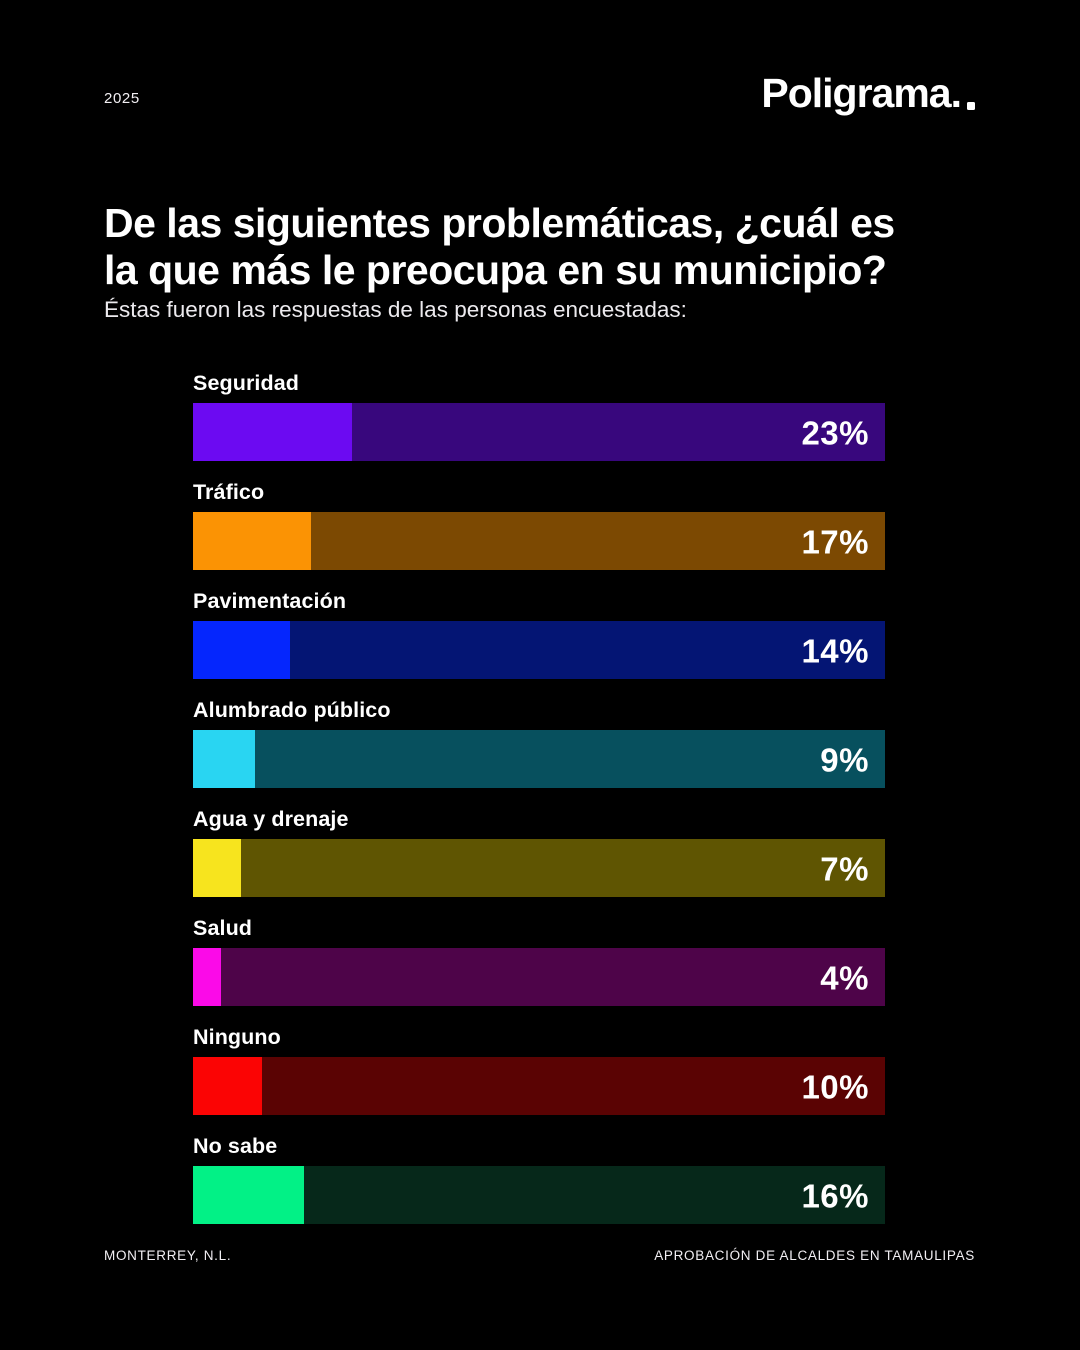 The width and height of the screenshot is (1080, 1350). Describe the element at coordinates (835, 542) in the screenshot. I see `bar-value: 17%` at that location.